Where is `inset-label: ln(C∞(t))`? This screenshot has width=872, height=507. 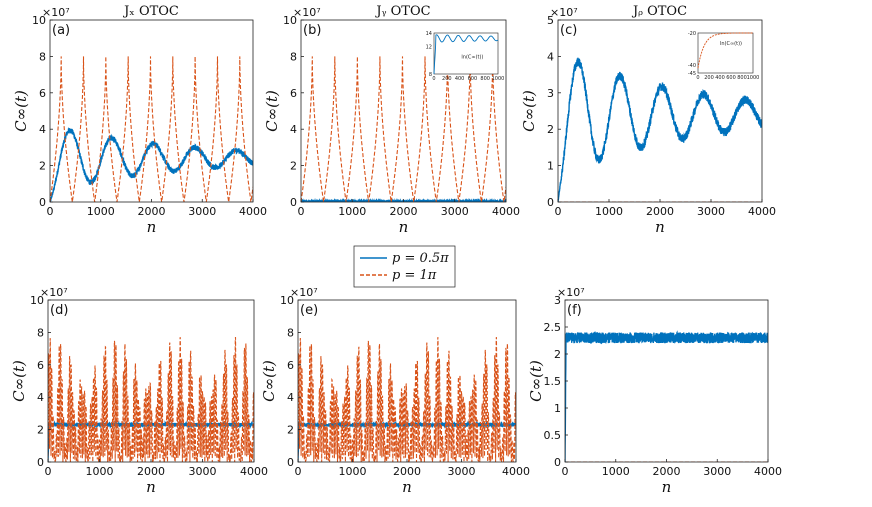 inset-label: ln(C∞(t)) is located at coordinates (472, 57).